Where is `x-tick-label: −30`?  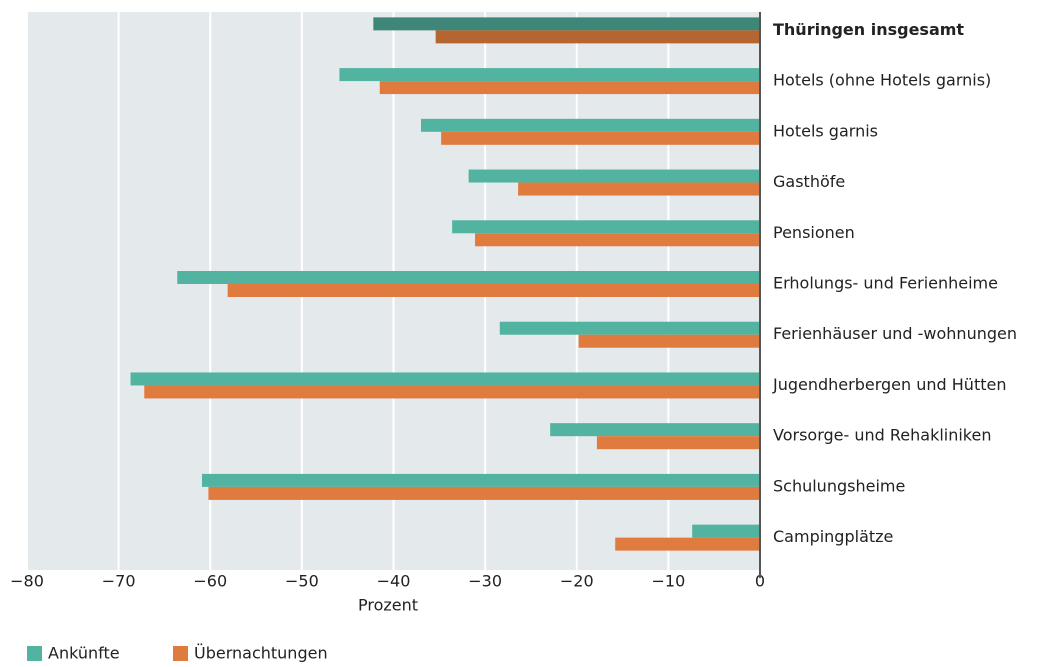
x-tick-label: −30 is located at coordinates (485, 581).